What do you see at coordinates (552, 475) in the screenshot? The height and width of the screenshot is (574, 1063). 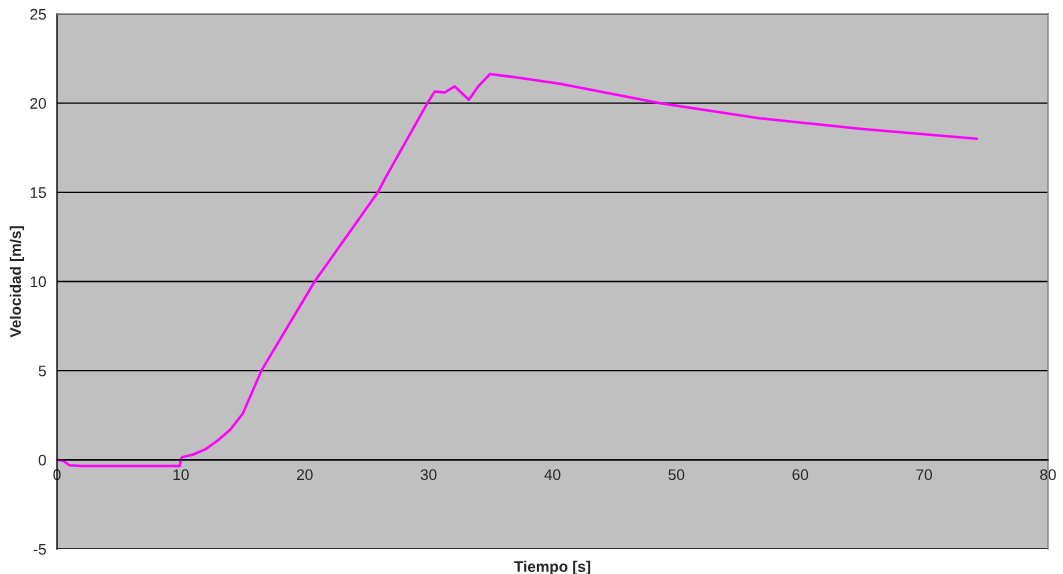 I see `x-tick-label: 40` at bounding box center [552, 475].